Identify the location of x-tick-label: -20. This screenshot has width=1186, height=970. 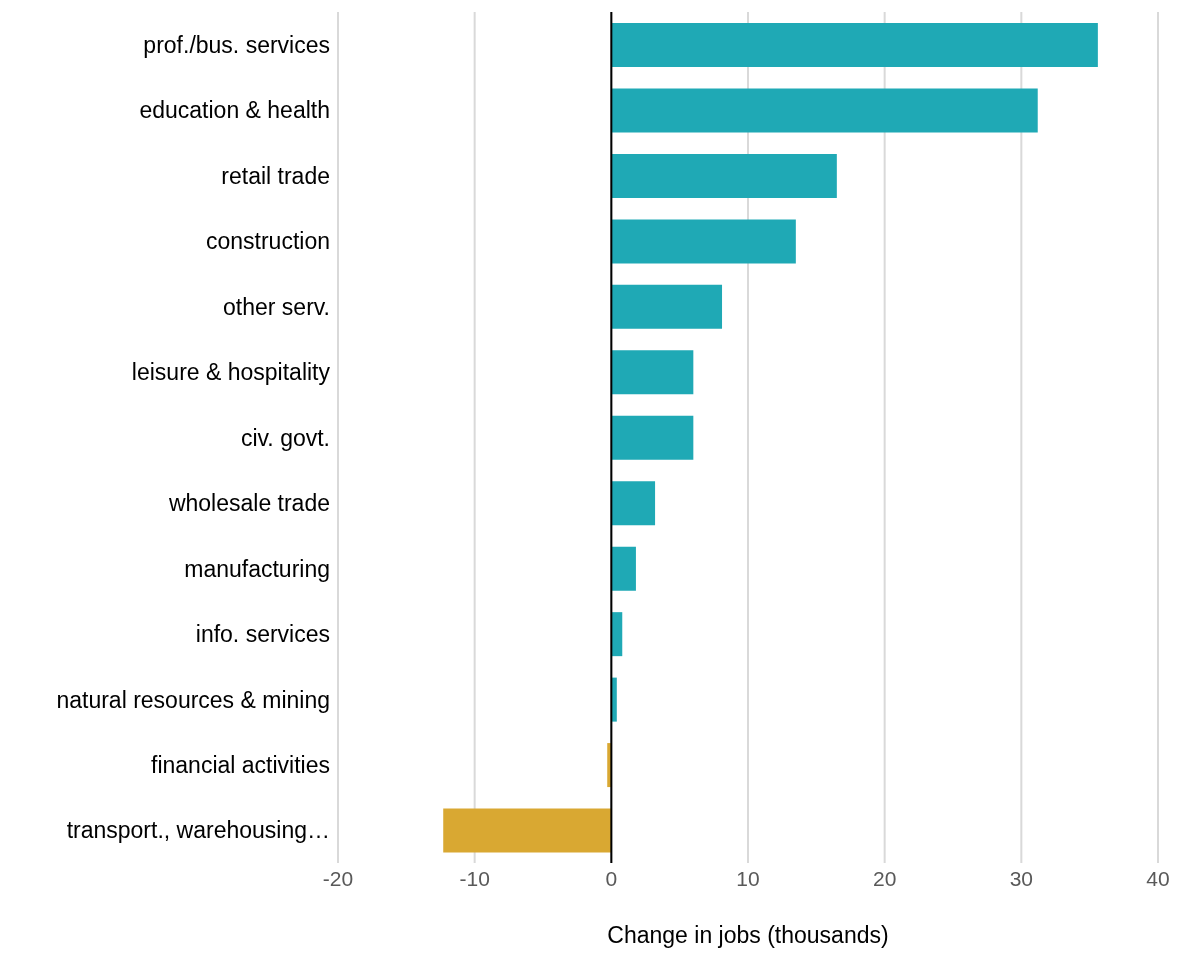
(338, 878).